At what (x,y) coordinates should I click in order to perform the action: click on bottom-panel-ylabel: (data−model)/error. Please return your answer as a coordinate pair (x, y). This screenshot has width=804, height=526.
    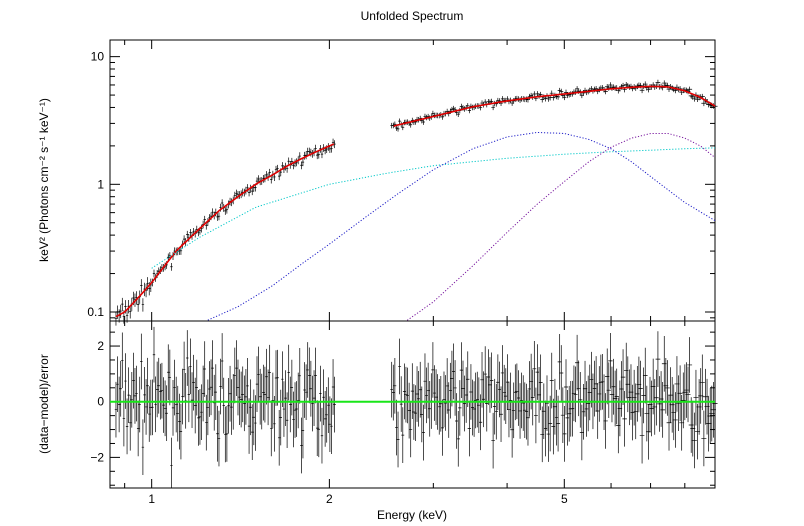
    Looking at the image, I should click on (44, 404).